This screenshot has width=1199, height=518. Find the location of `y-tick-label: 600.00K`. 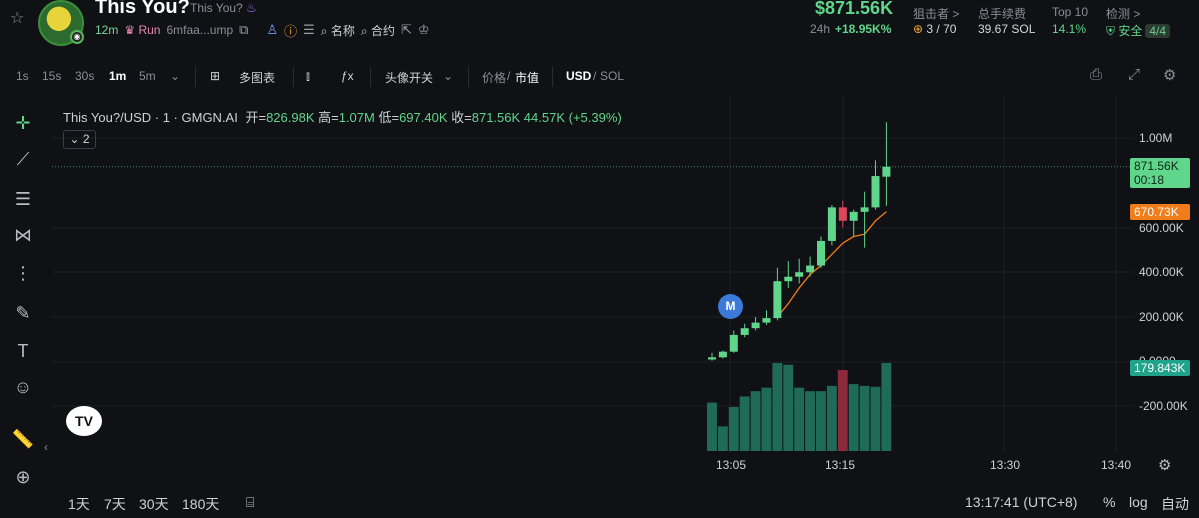

y-tick-label: 600.00K is located at coordinates (1161, 228).